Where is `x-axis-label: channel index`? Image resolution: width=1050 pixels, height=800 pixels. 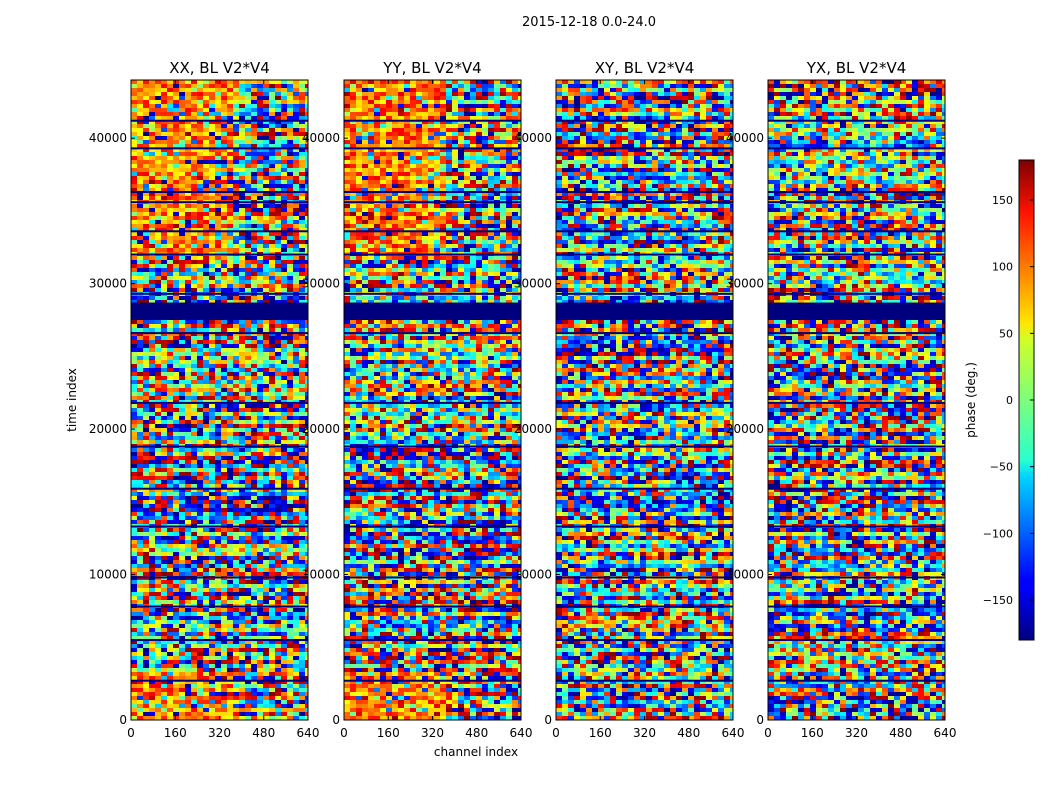 x-axis-label: channel index is located at coordinates (476, 752).